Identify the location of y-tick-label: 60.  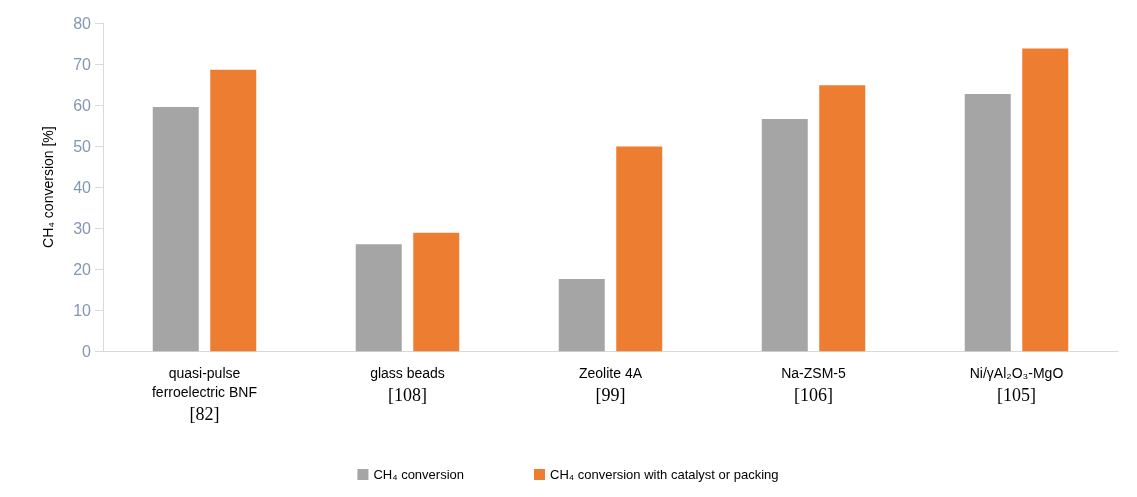
(82, 105).